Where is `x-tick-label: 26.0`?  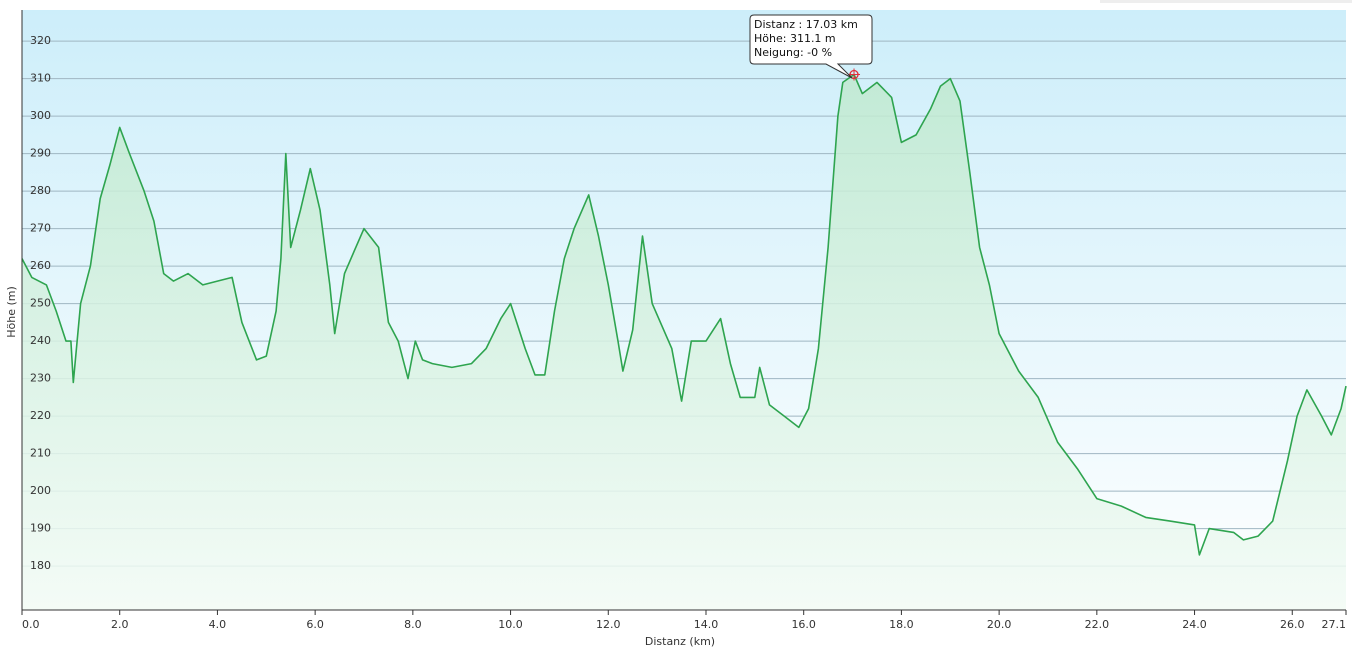 x-tick-label: 26.0 is located at coordinates (1292, 624).